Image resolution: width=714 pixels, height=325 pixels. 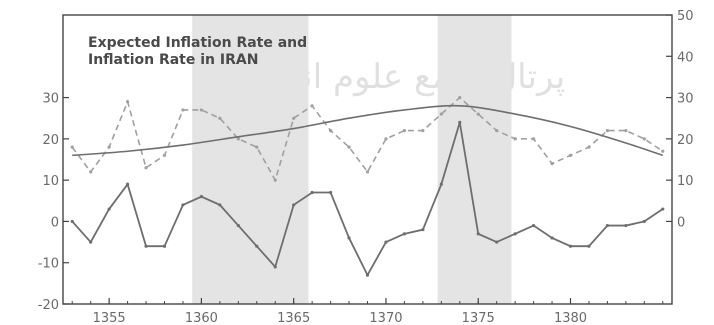 What do you see at coordinates (50, 99) in the screenshot?
I see `left-tick-label: 30` at bounding box center [50, 99].